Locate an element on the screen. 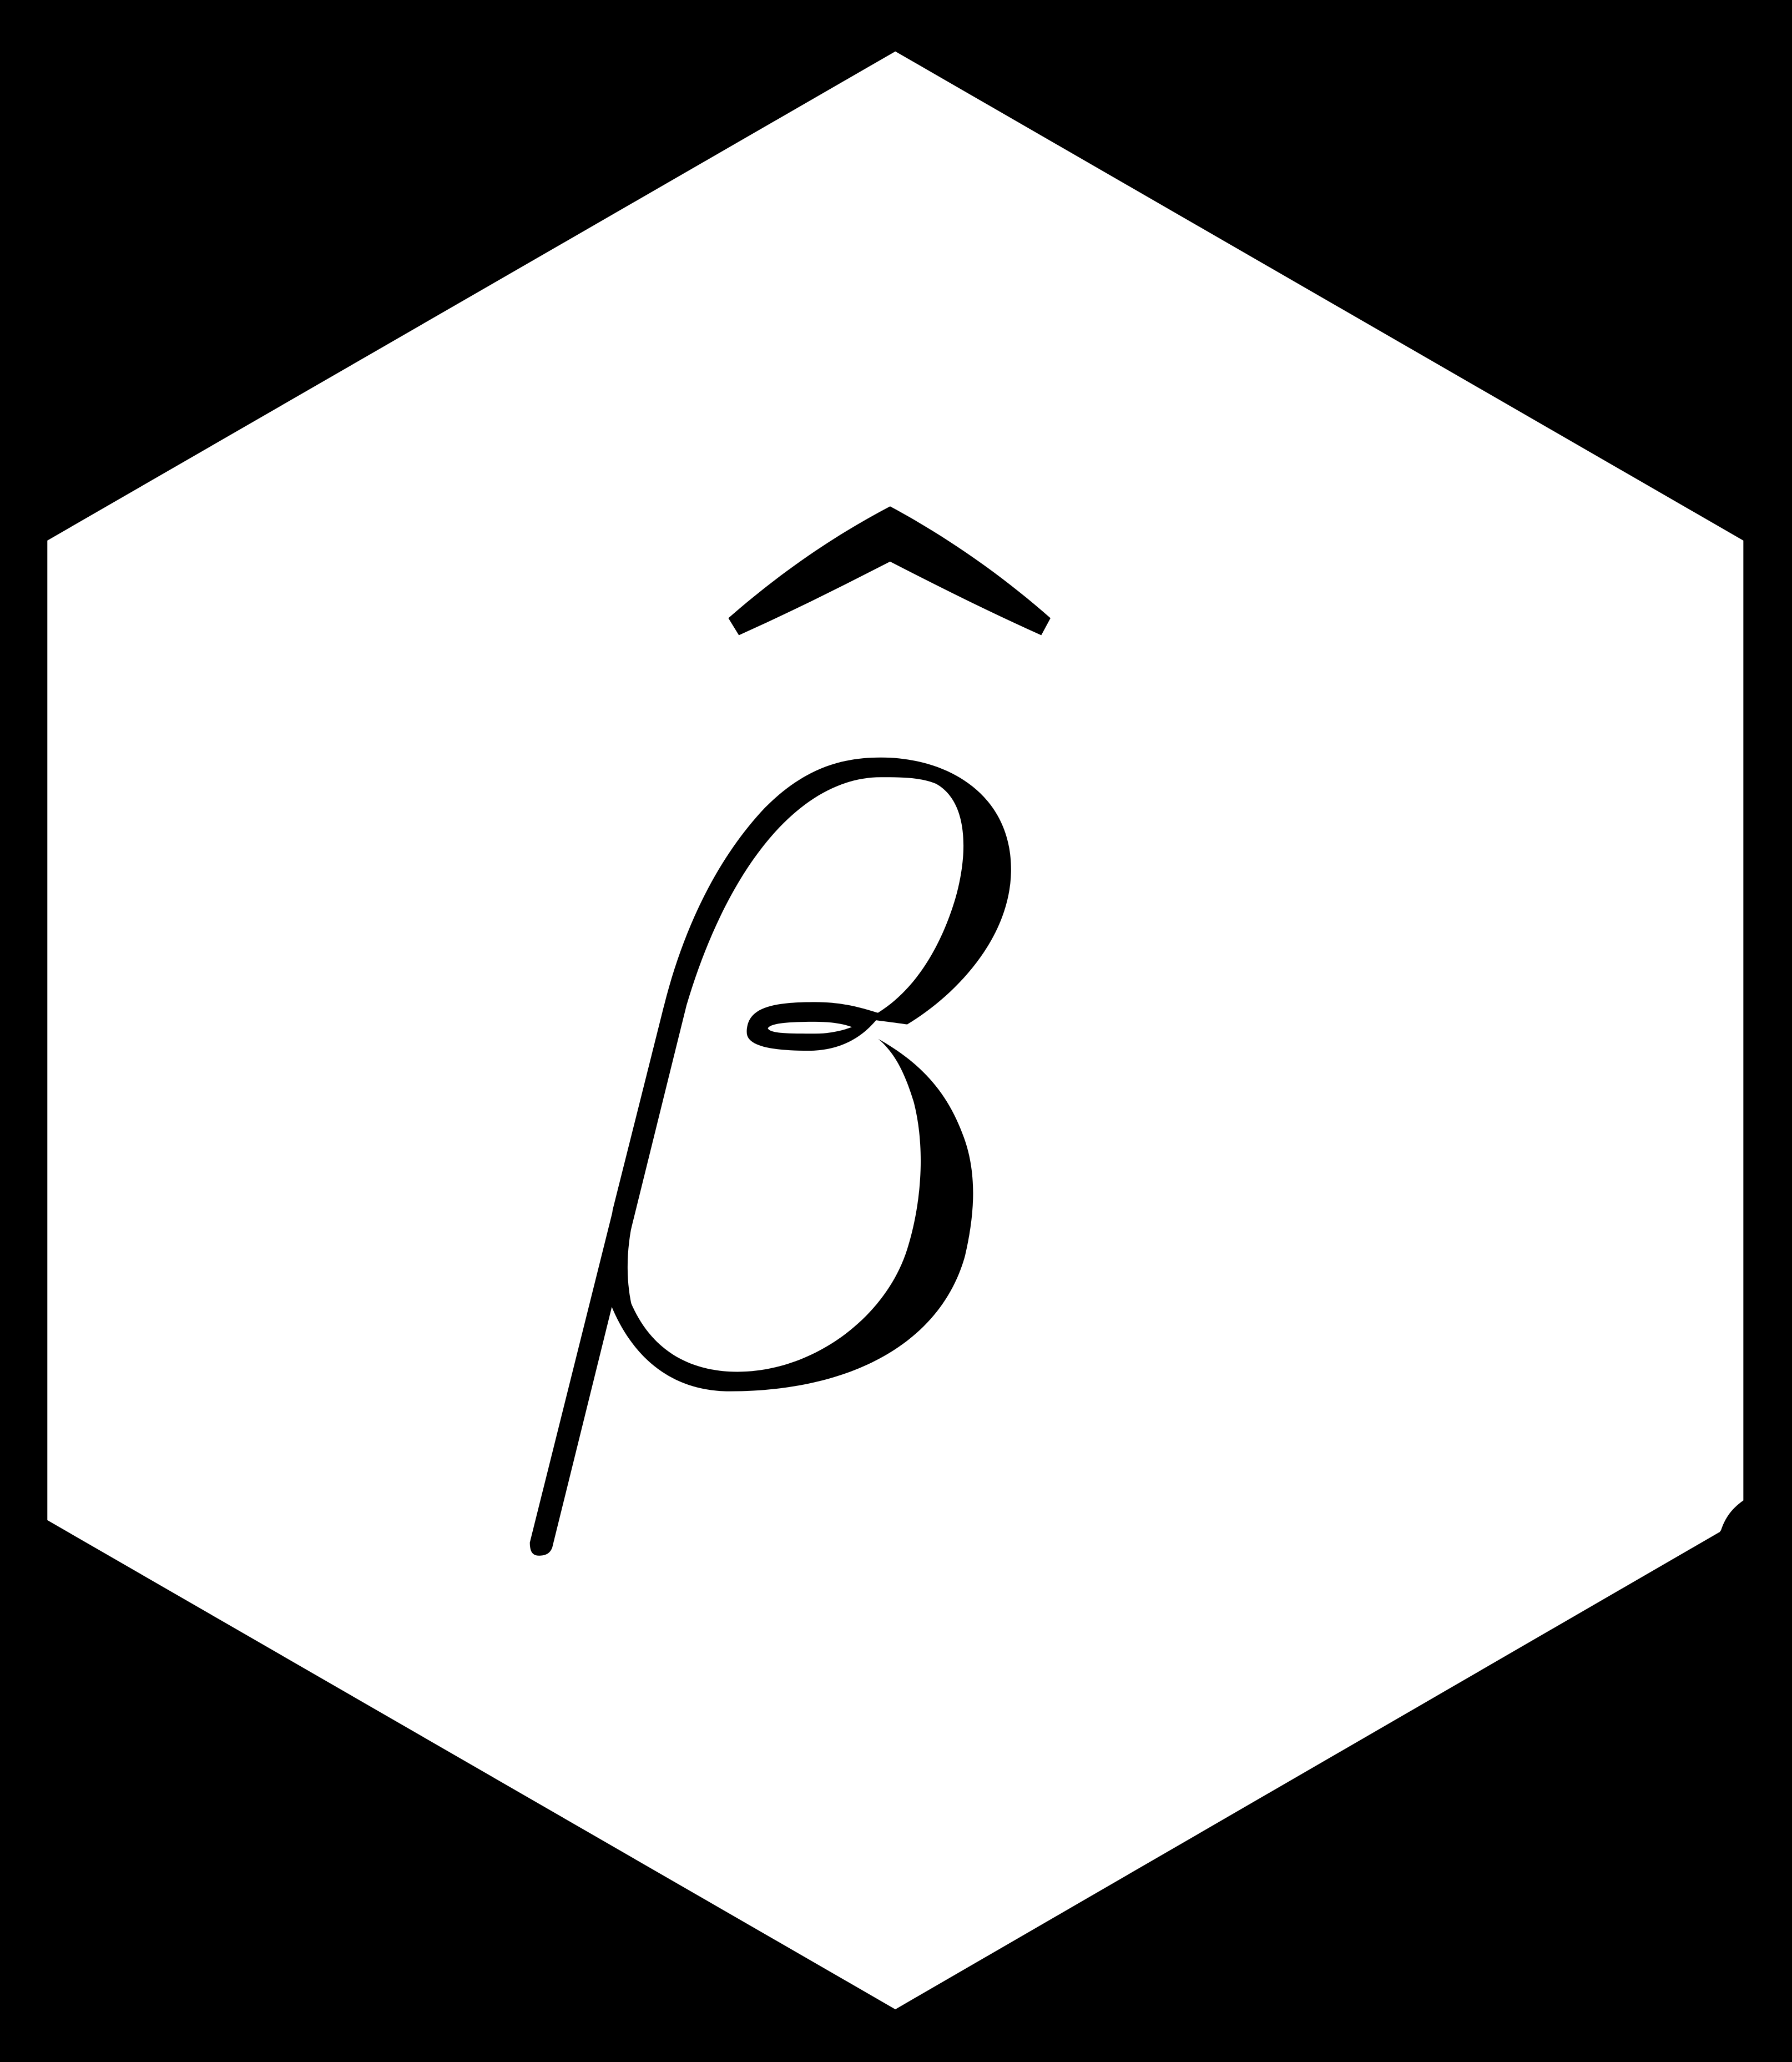  corner-notch is located at coordinates (1731, 1521).